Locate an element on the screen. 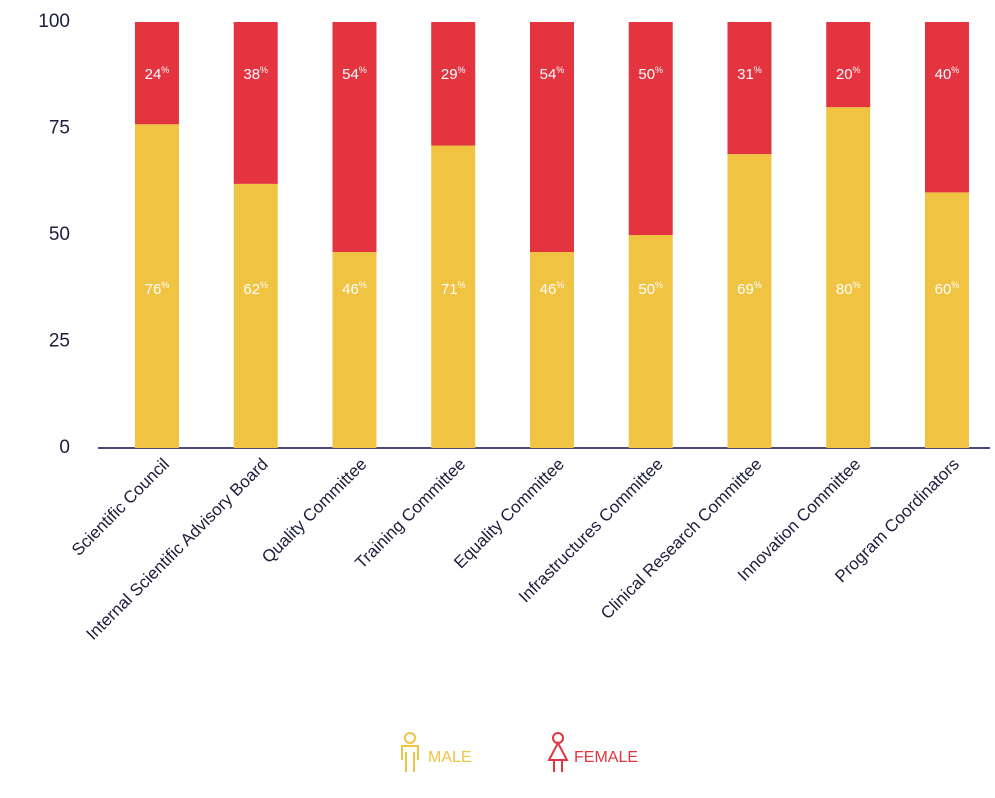  legend-label: MALE is located at coordinates (450, 757).